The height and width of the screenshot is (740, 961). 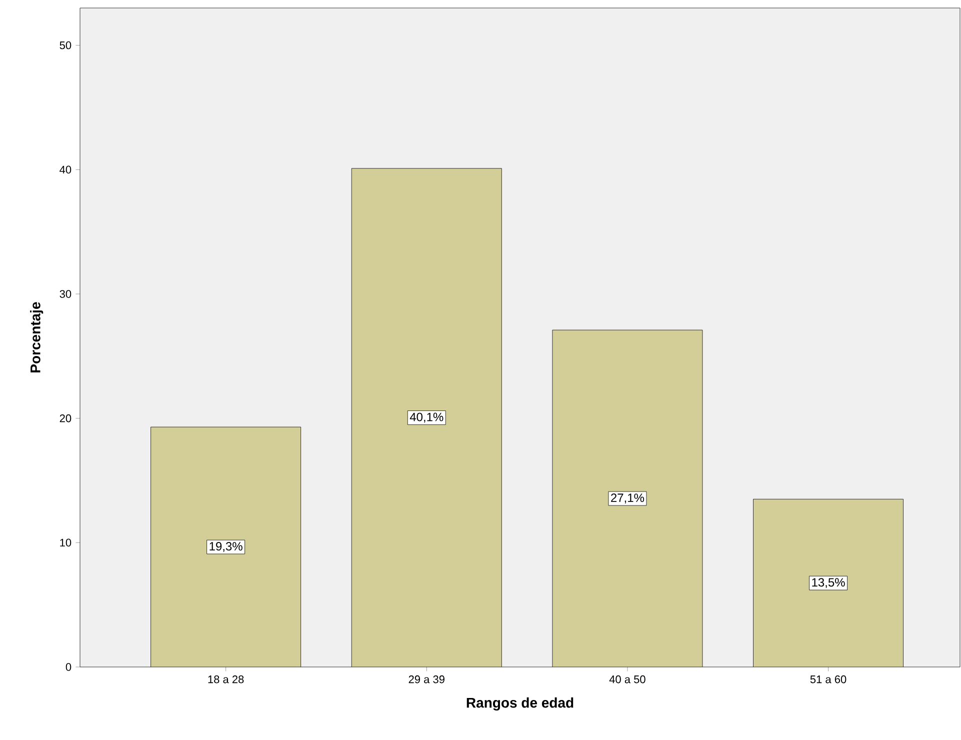 I want to click on data-label: 19,3%, so click(x=226, y=547).